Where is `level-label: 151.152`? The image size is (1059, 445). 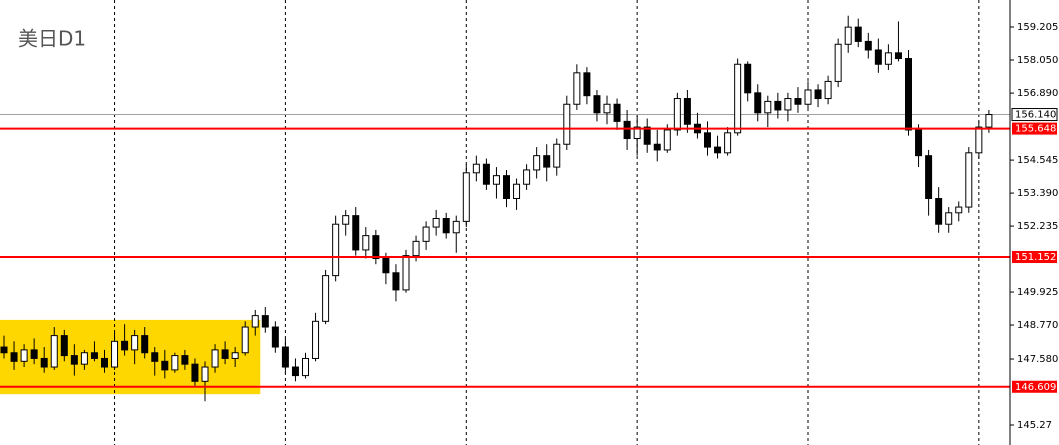
level-label: 151.152 is located at coordinates (1035, 257).